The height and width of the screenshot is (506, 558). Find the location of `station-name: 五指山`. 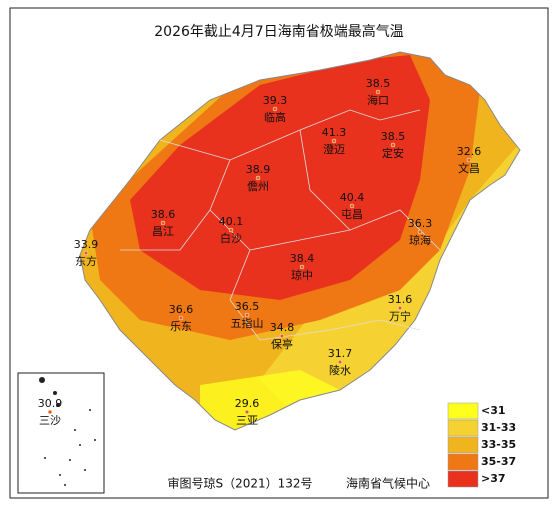

station-name: 五指山 is located at coordinates (247, 323).